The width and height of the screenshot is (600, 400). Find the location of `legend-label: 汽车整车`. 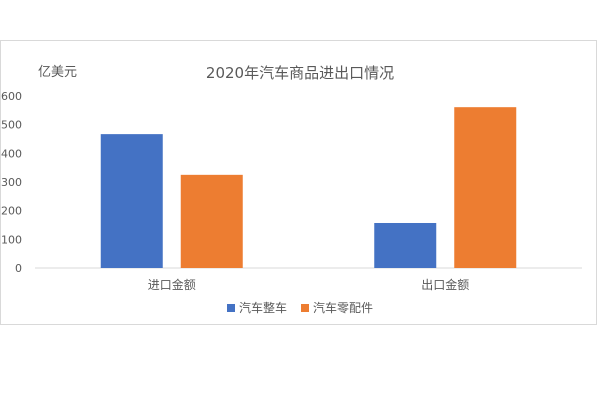

legend-label: 汽车整车 is located at coordinates (263, 307).